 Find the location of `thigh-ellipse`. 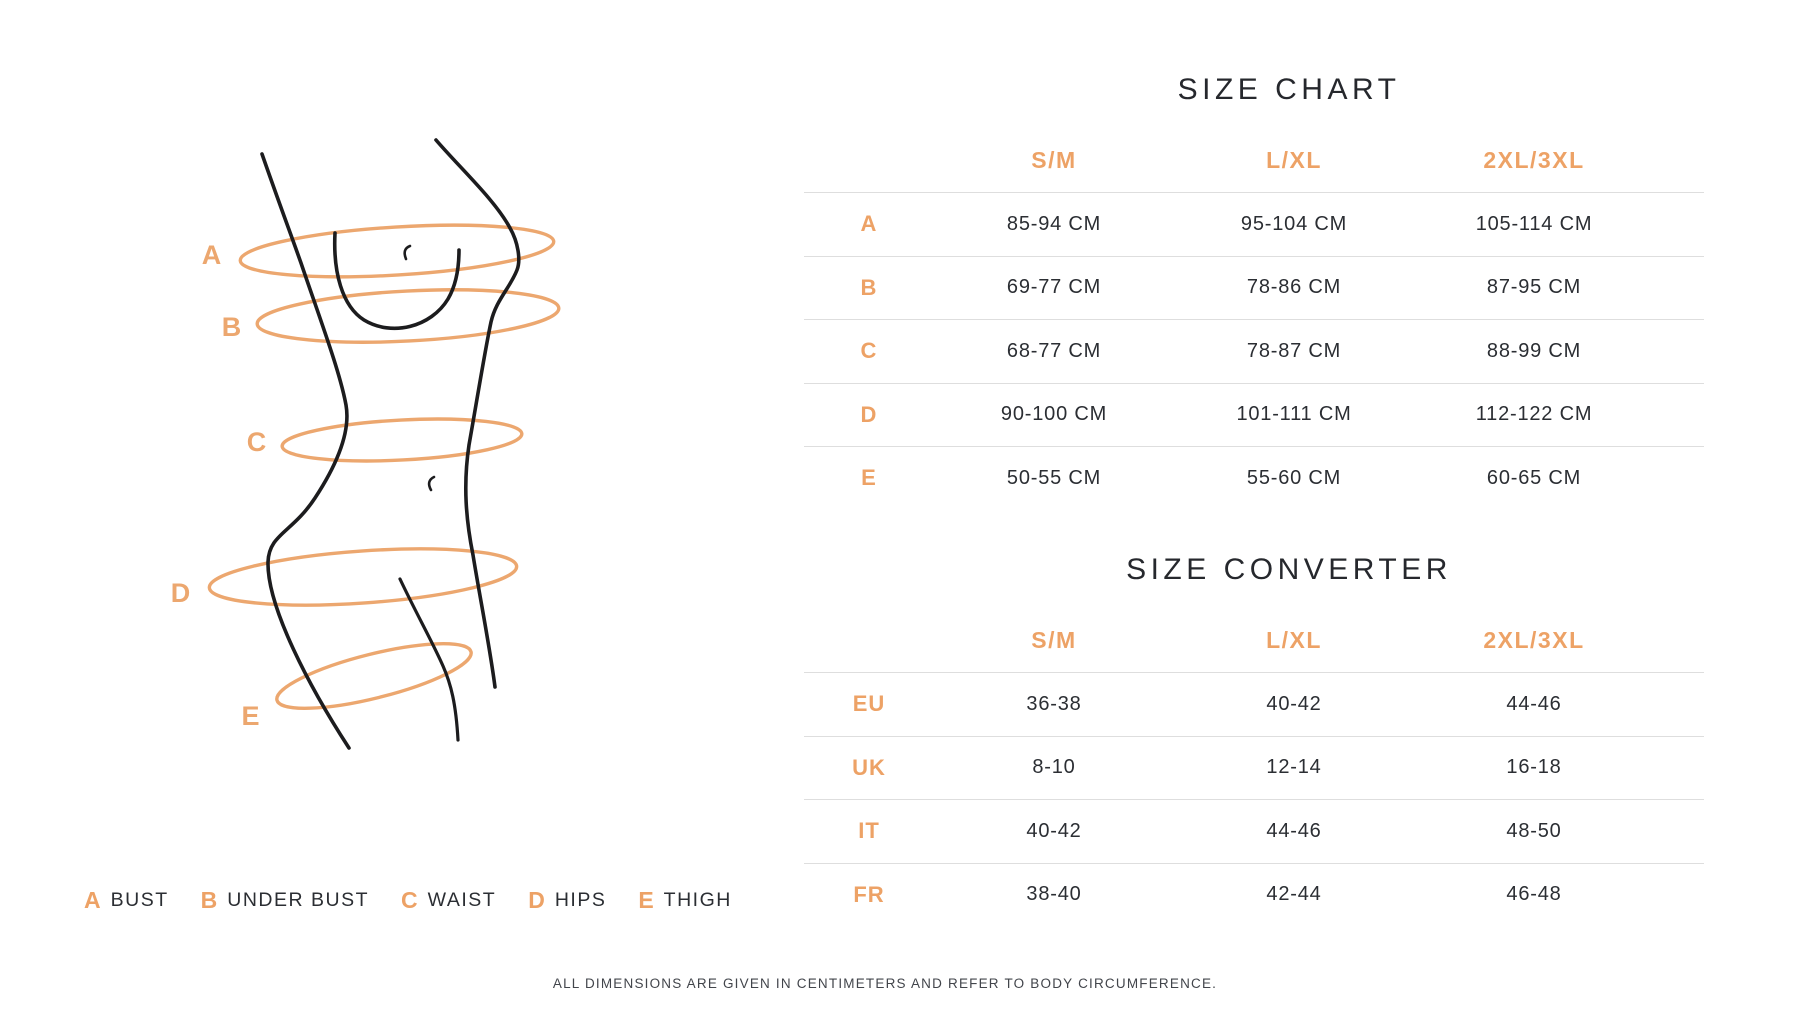

thigh-ellipse is located at coordinates (374, 676).